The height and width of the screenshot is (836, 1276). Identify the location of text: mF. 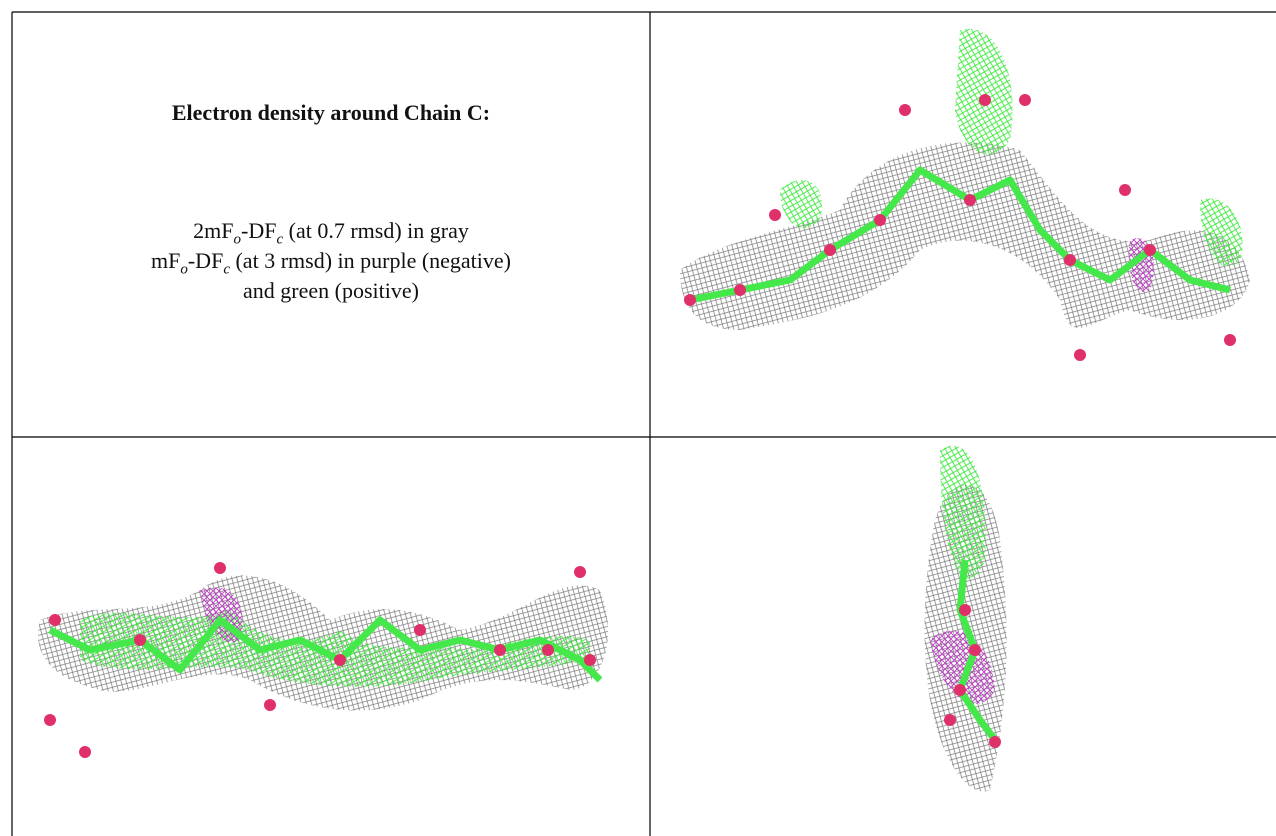
(166, 260).